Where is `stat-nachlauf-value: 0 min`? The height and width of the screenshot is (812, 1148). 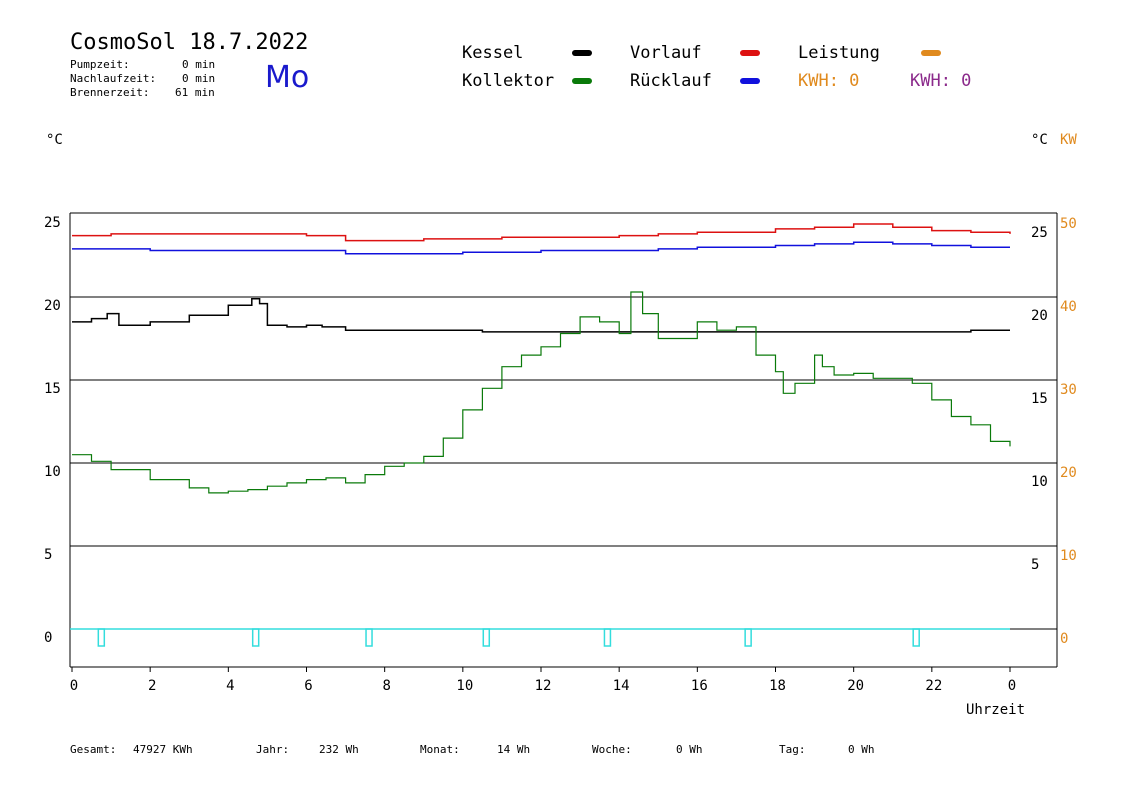
stat-nachlauf-value: 0 min is located at coordinates (199, 78).